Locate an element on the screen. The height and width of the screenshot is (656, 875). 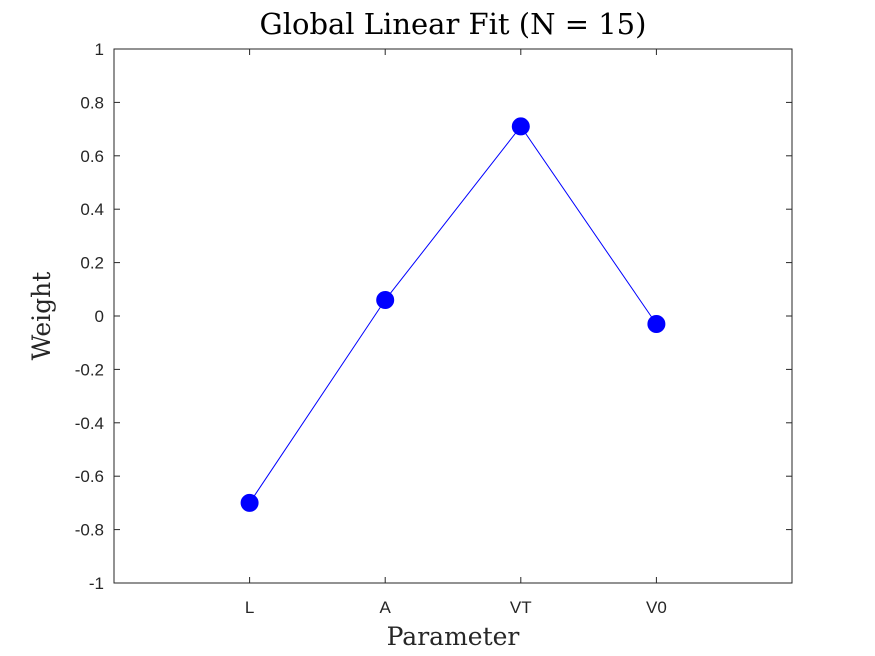
y-tick-label: 1 is located at coordinates (99, 49).